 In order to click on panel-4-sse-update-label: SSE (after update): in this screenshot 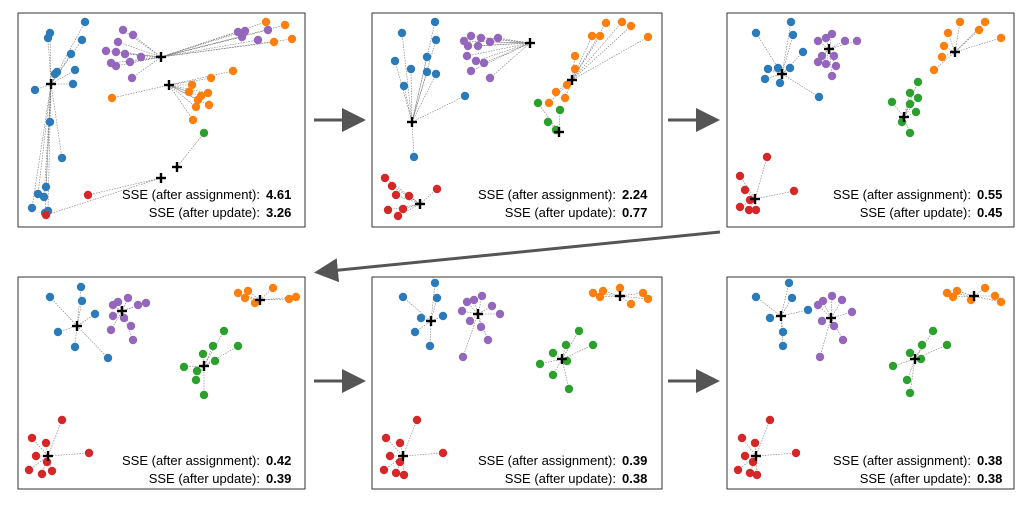, I will do `click(204, 478)`.